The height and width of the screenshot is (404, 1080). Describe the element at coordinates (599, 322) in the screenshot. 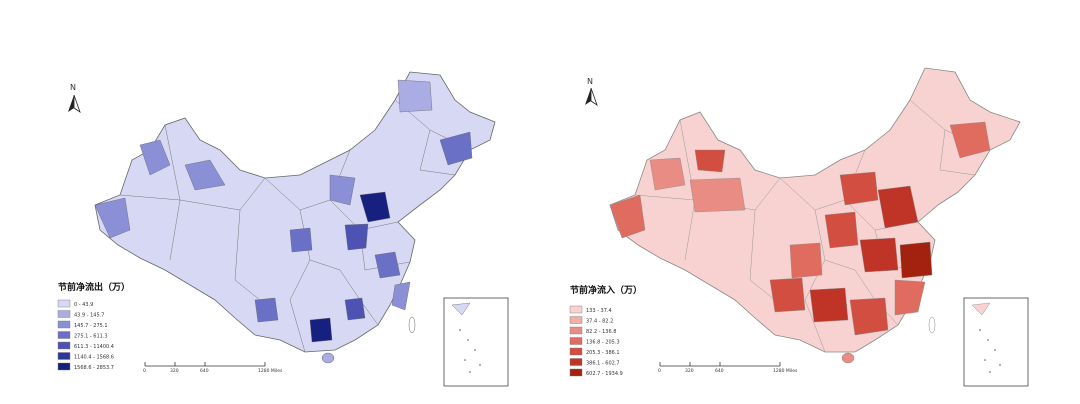

I see `legend-label: 37.4 - 82.2` at that location.